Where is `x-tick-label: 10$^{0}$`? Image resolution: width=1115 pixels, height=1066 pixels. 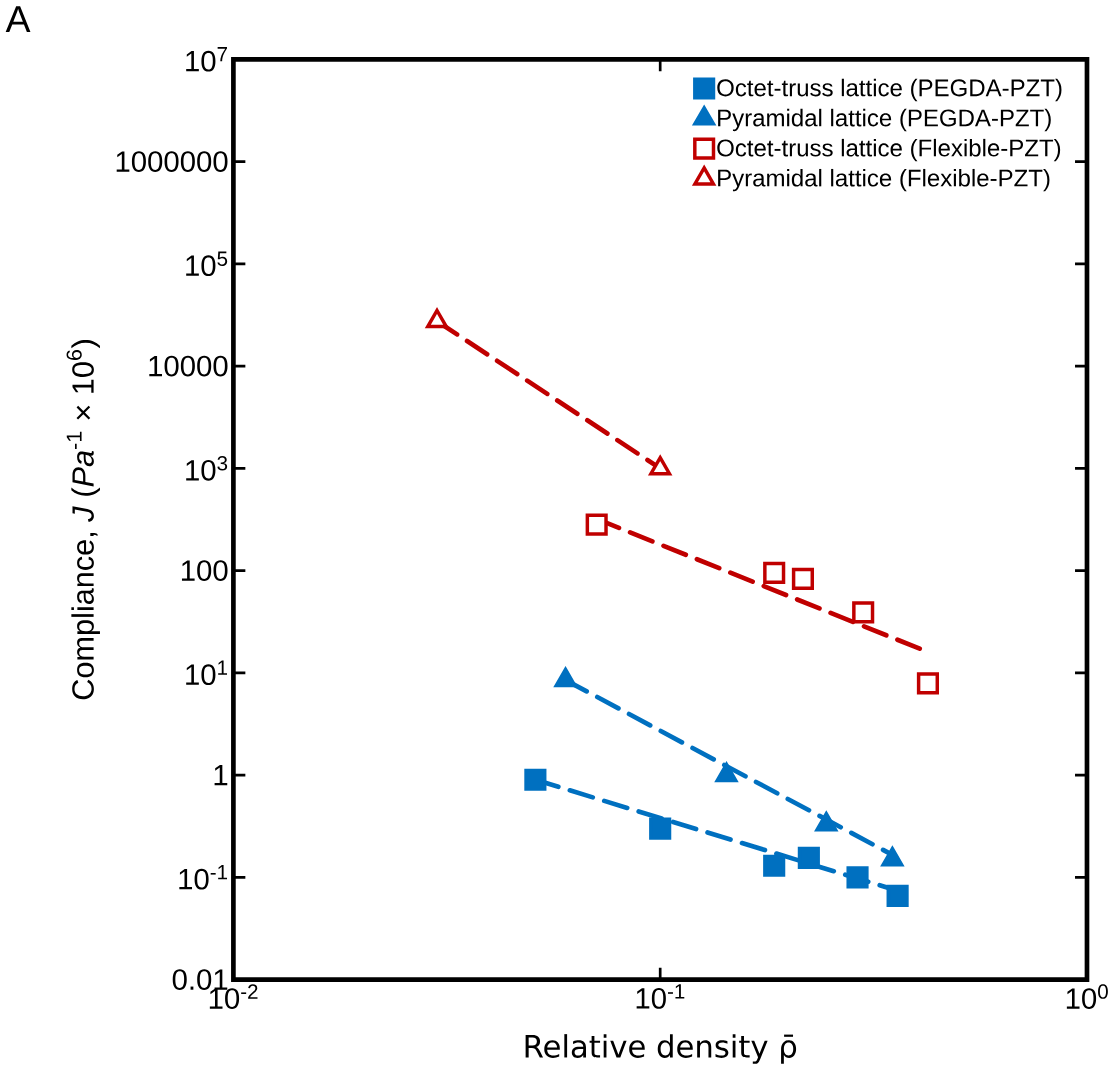
x-tick-label: 10$^{0}$ is located at coordinates (1087, 996).